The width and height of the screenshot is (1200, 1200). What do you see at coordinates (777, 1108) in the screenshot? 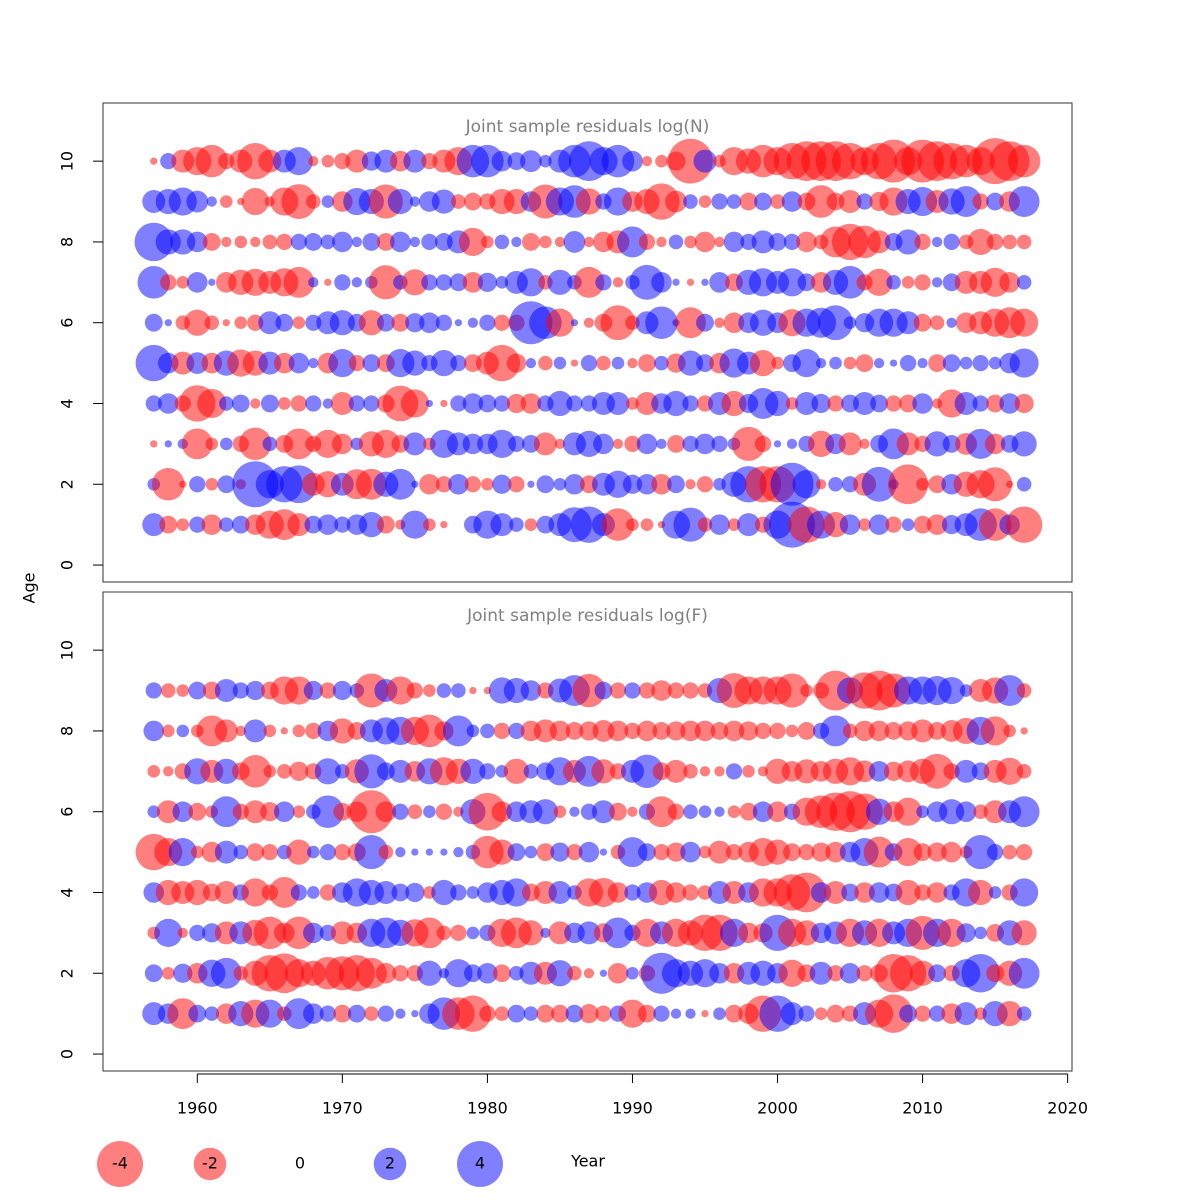
I see `x-tick-label: 2000` at bounding box center [777, 1108].